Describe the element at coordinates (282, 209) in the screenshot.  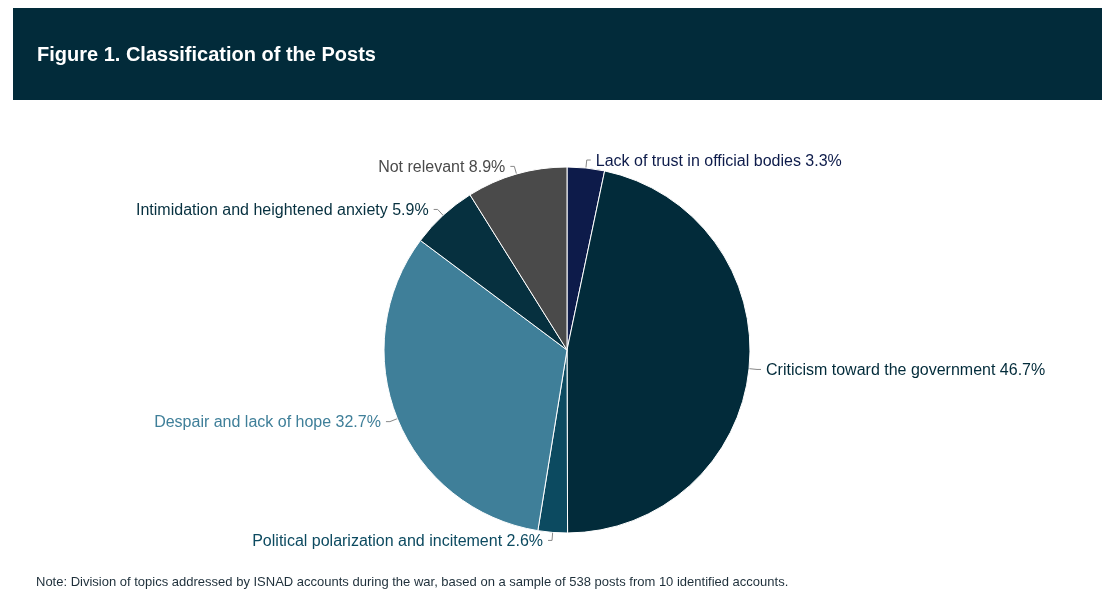
I see `slice-label: Intimidation and heightened anxiety 5.9%` at that location.